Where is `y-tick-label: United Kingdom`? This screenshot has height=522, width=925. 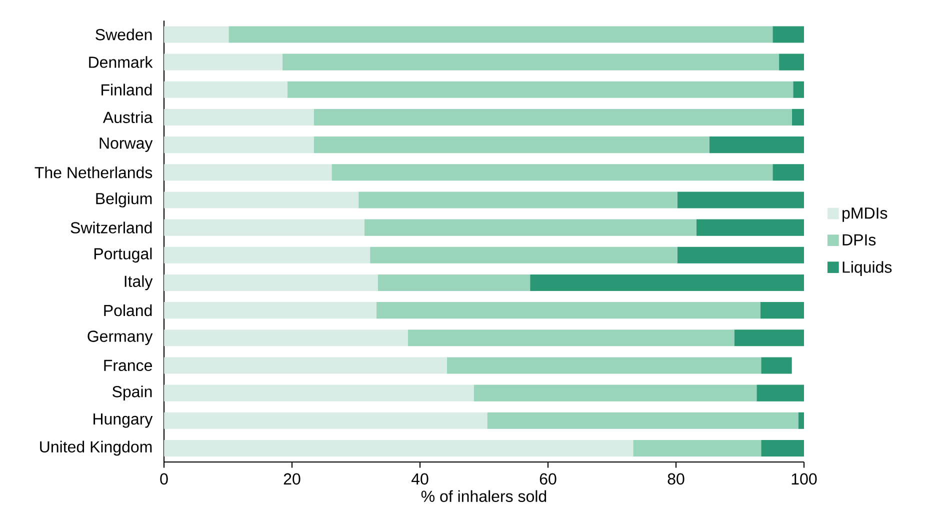
y-tick-label: United Kingdom is located at coordinates (96, 448).